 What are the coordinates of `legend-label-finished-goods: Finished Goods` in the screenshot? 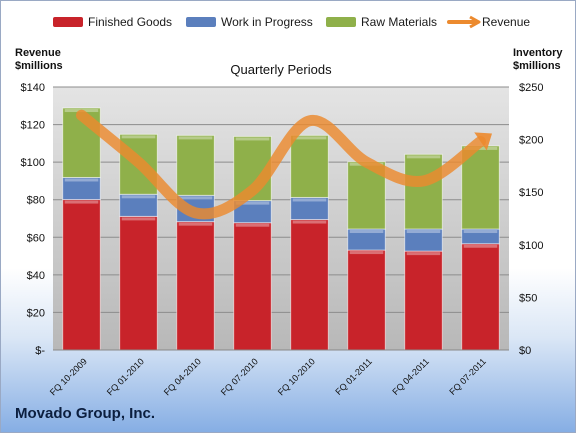 It's located at (130, 22).